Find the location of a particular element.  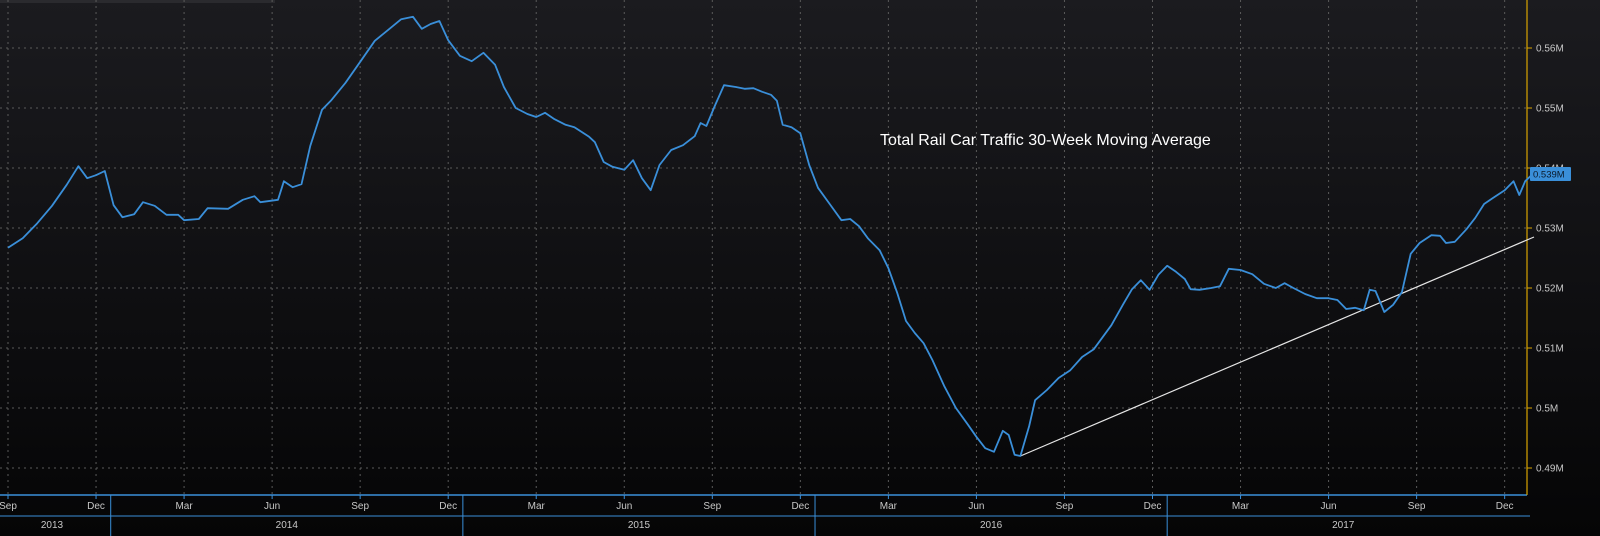

x-year-label: 2013 is located at coordinates (52, 525).